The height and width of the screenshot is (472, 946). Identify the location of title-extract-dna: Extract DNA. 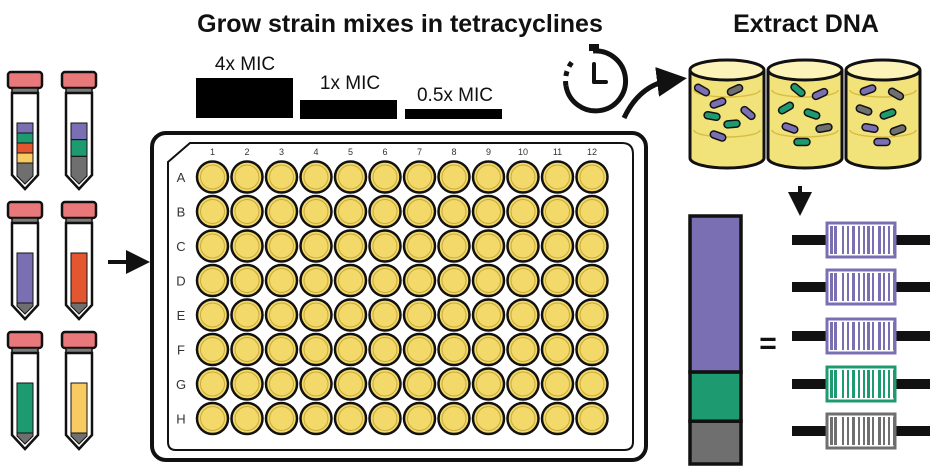
(806, 24).